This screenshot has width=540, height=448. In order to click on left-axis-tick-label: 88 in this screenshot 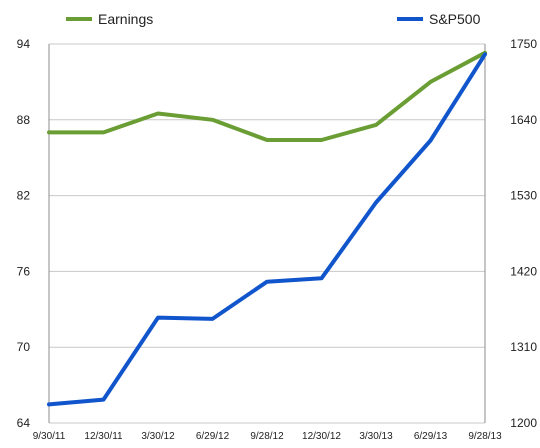, I will do `click(24, 120)`.